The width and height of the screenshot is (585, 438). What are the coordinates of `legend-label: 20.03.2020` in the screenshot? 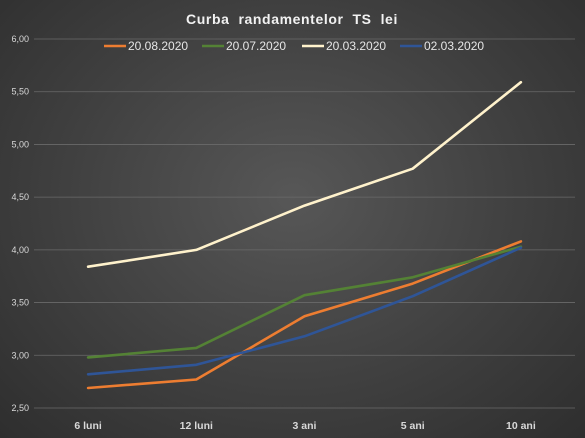 It's located at (356, 46).